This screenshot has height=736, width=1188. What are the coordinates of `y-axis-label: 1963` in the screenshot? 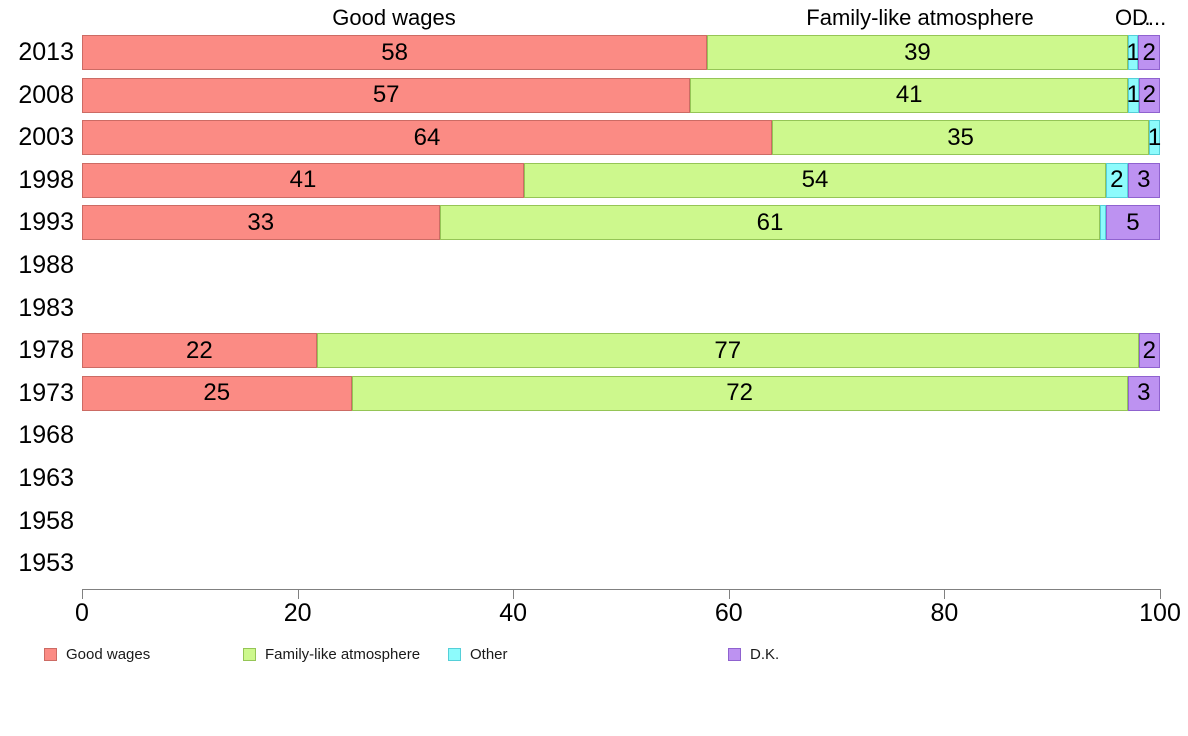 It's located at (46, 478).